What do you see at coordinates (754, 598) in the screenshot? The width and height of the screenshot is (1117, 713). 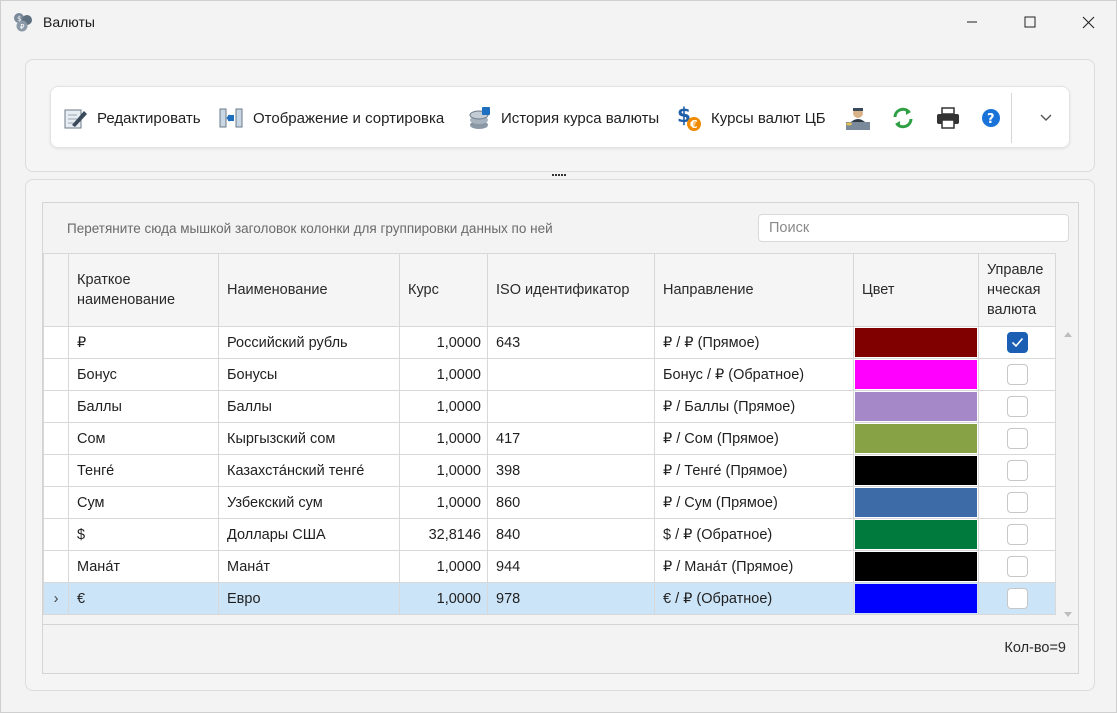 I see `cell-direction: € / ₽ (Обратное)` at bounding box center [754, 598].